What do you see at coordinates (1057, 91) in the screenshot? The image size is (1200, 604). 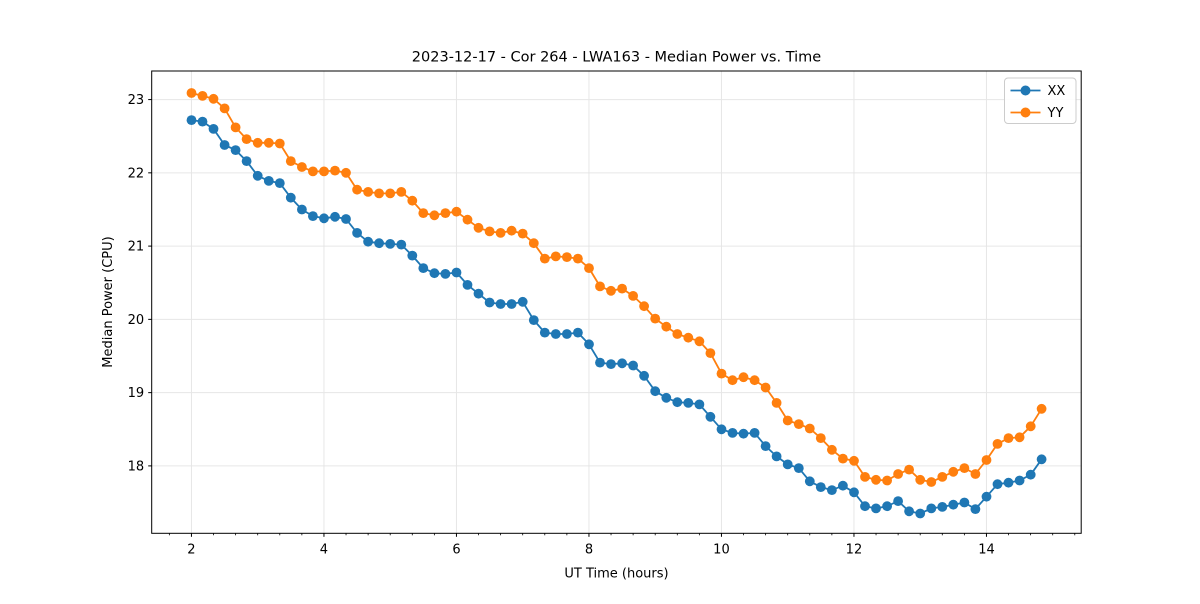 I see `legend-label-xx: XX` at bounding box center [1057, 91].